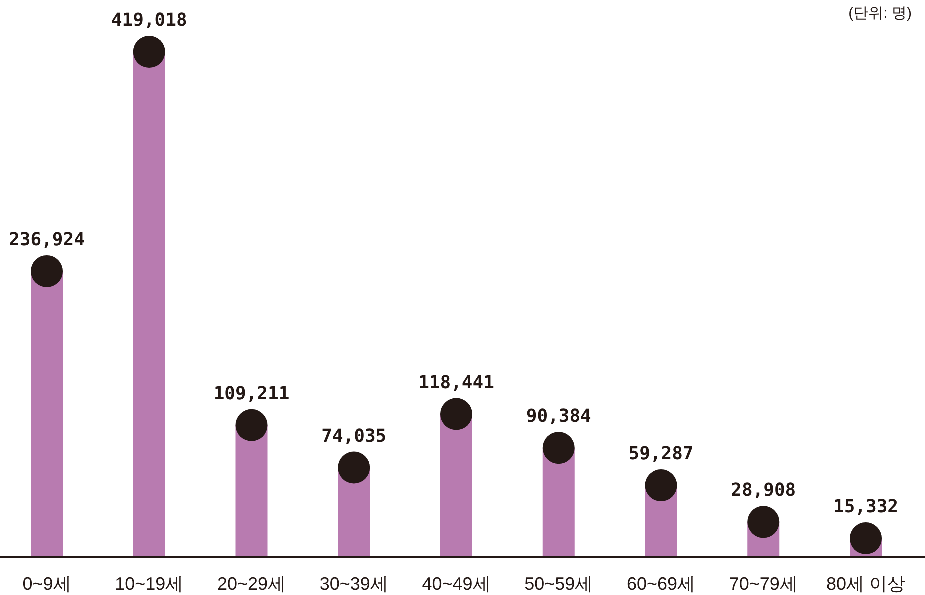 This screenshot has width=925, height=595. I want to click on x-tick-label: 30~39세, so click(354, 584).